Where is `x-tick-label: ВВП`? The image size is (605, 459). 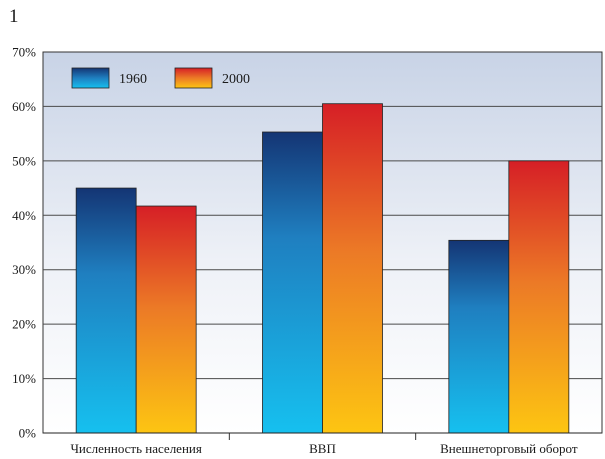 x-tick-label: ВВП is located at coordinates (322, 448).